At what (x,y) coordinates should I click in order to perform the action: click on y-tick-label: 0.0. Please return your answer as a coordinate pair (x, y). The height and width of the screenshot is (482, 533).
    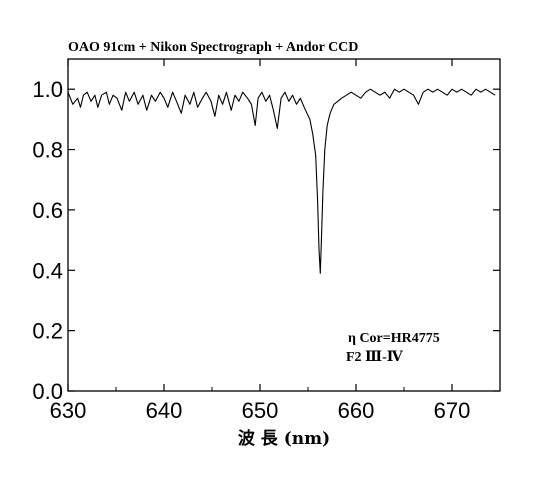
    Looking at the image, I should click on (47, 391).